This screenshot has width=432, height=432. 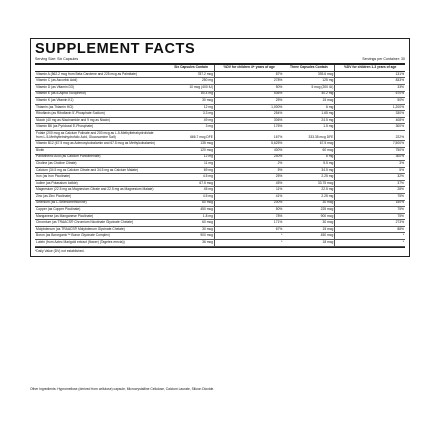 I want to click on nutrient-value: 222%, so click(x=369, y=136).